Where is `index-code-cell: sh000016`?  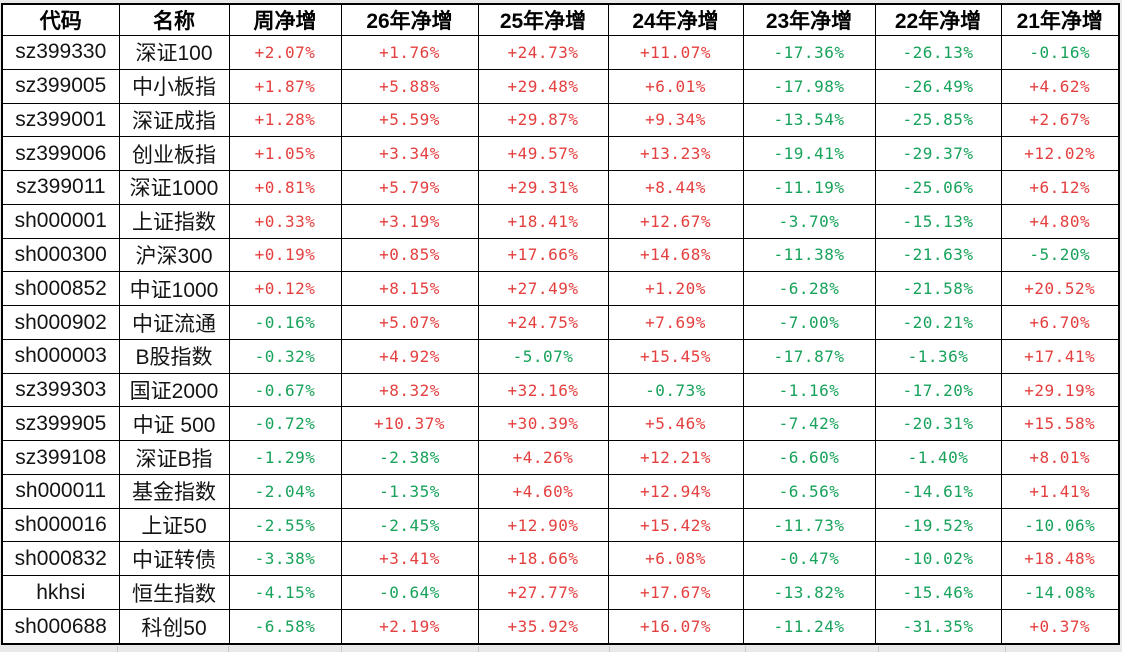
index-code-cell: sh000016 is located at coordinates (60, 525).